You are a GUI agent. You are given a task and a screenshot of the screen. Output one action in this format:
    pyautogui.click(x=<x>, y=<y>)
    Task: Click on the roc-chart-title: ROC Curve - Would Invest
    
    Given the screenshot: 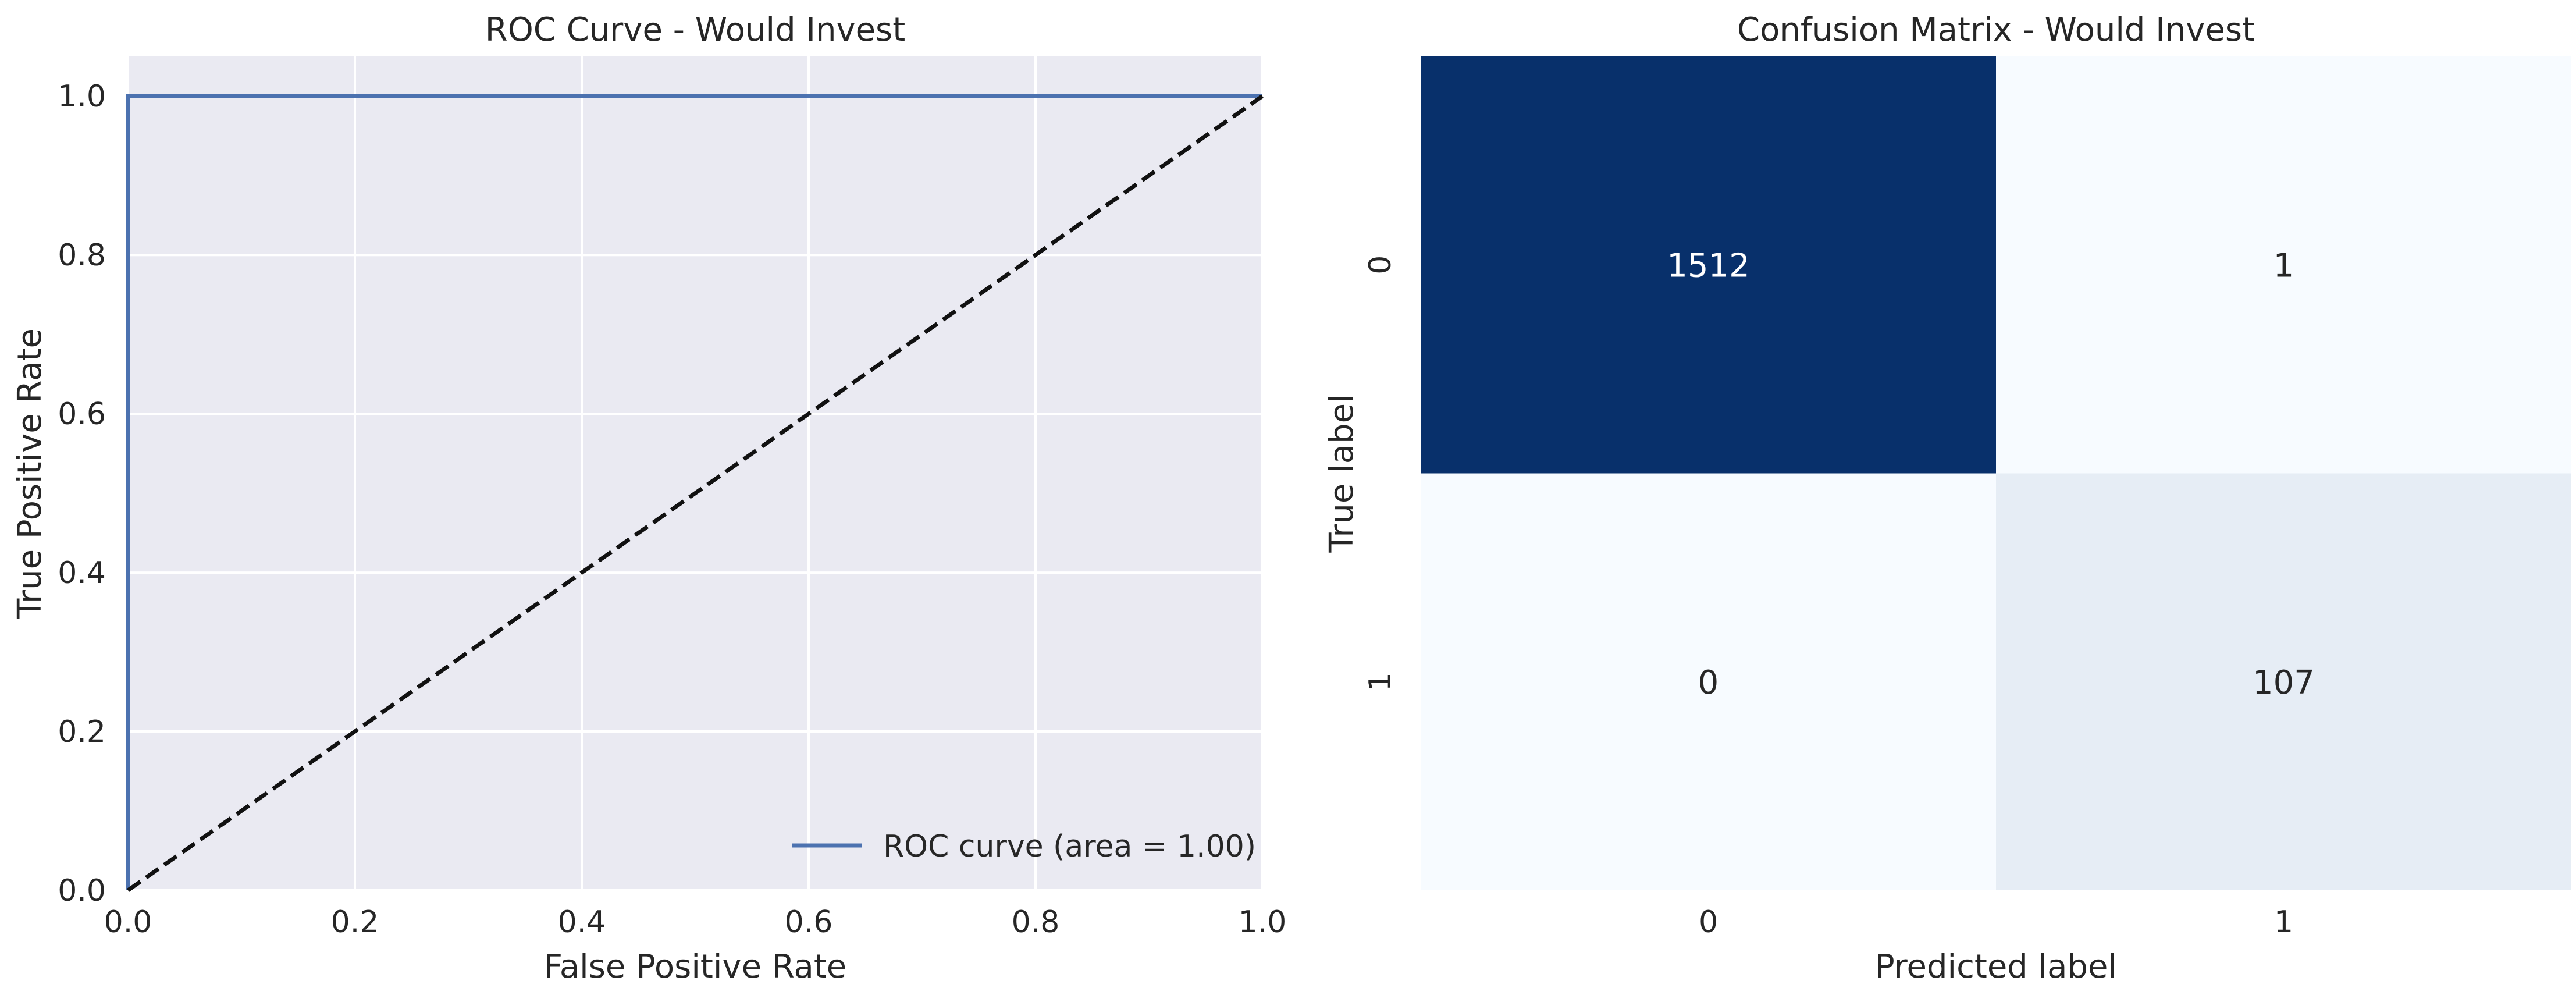 What is the action you would take?
    pyautogui.click(x=695, y=30)
    